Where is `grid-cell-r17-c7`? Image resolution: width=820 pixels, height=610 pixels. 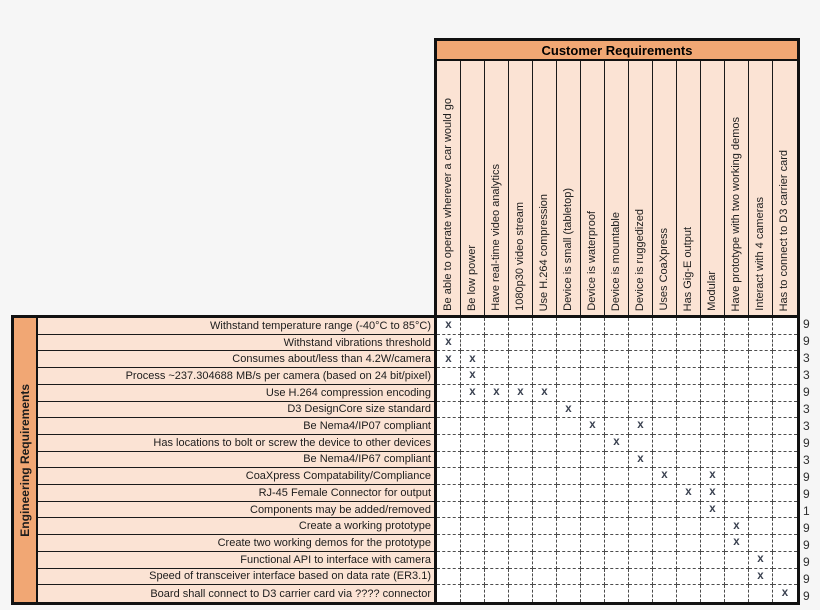 grid-cell-r17-c7 is located at coordinates (593, 593).